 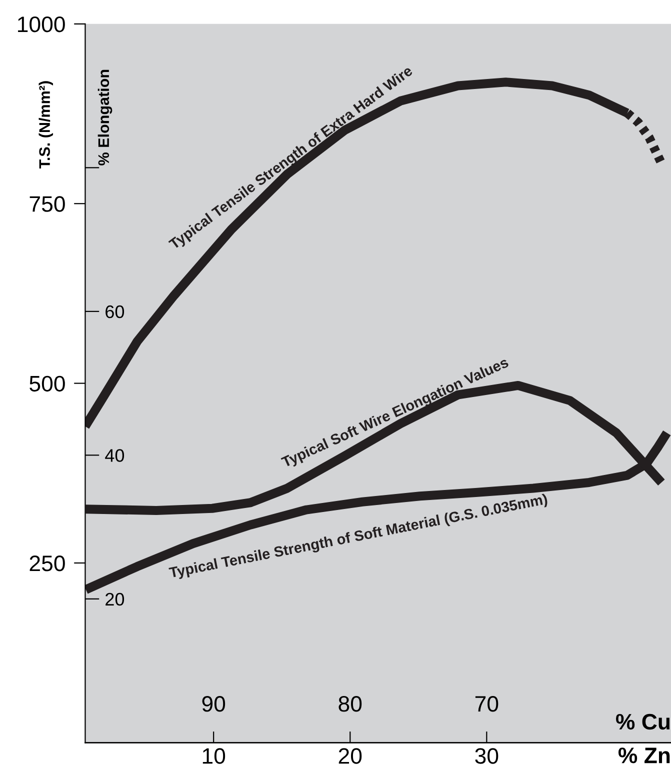 I want to click on y2-tick-label: 20, so click(x=115, y=599).